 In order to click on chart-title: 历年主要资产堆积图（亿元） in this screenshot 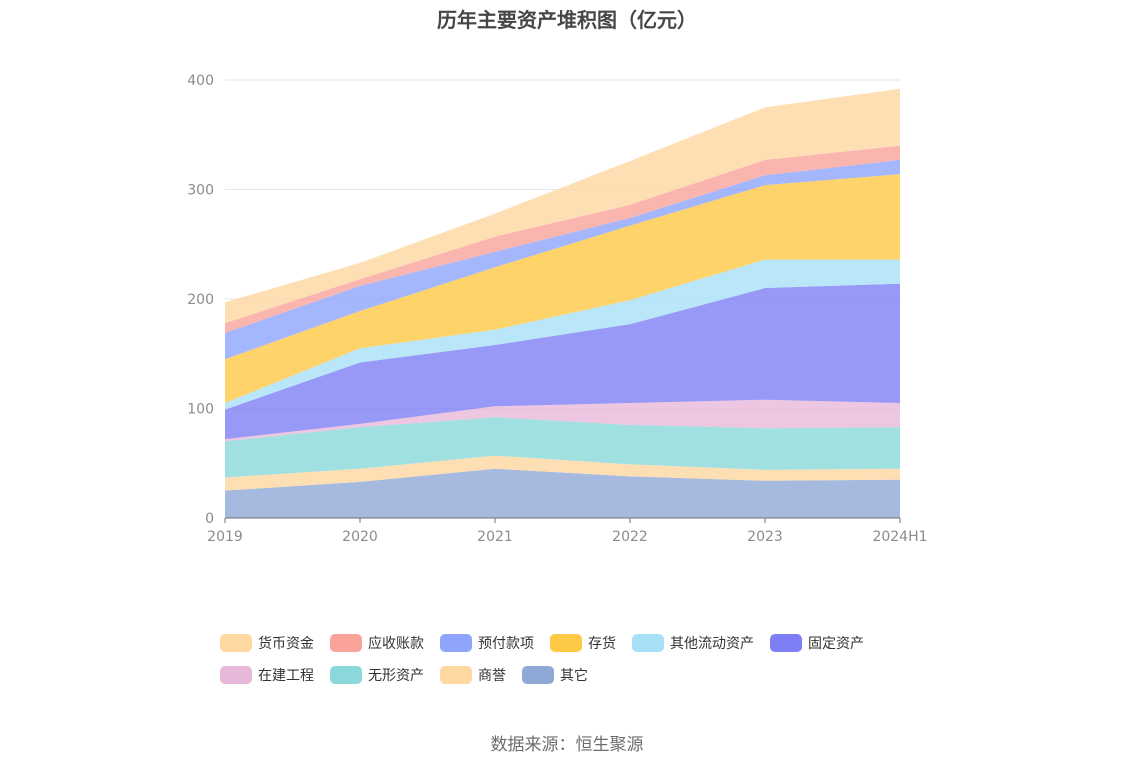, I will do `click(567, 20)`.